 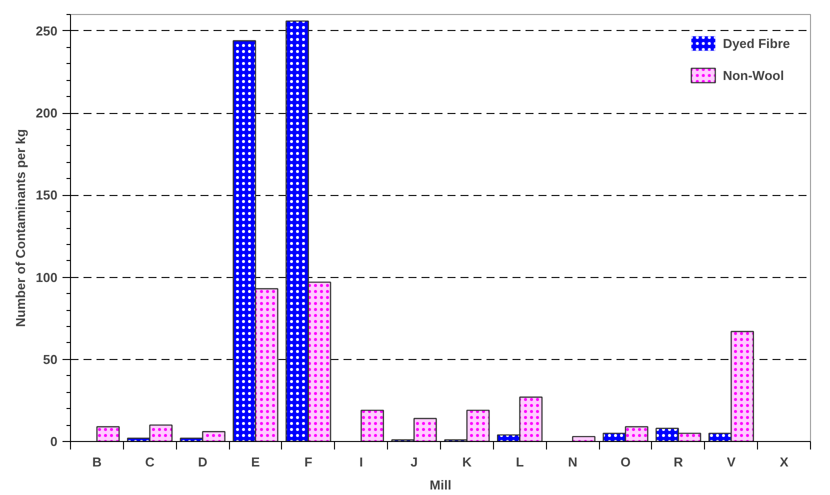 I want to click on x-tick-label: J, so click(x=414, y=462).